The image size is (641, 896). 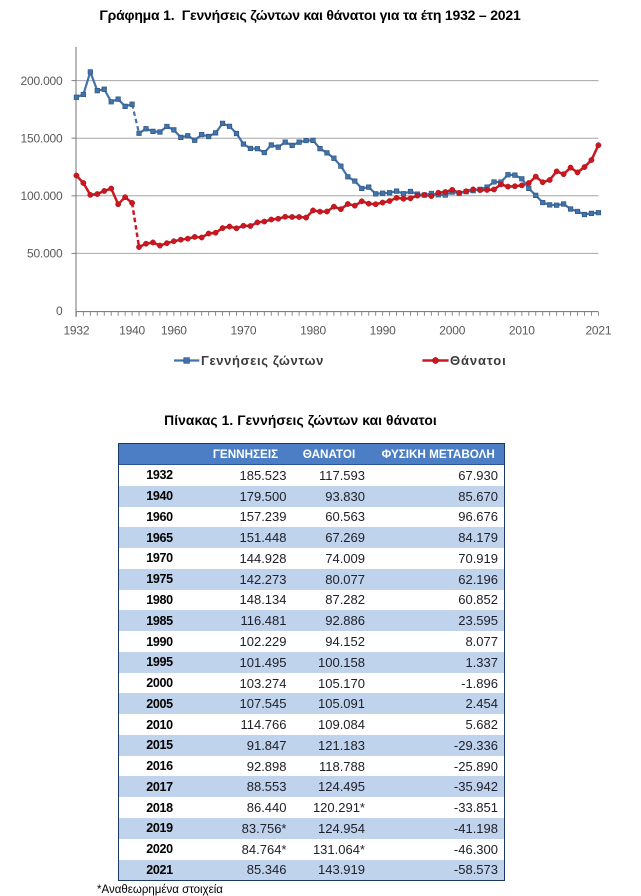 I want to click on svg-text: 150.000, so click(x=42, y=138).